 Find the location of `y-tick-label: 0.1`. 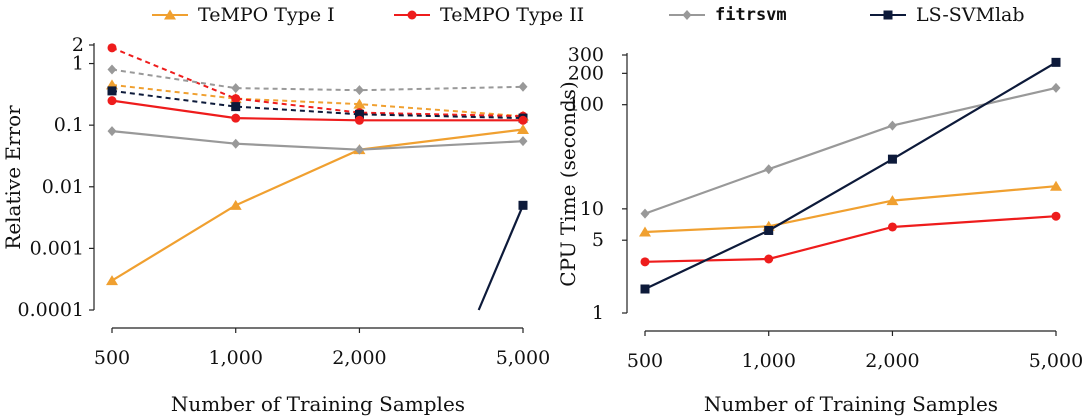

y-tick-label: 0.1 is located at coordinates (69, 125).